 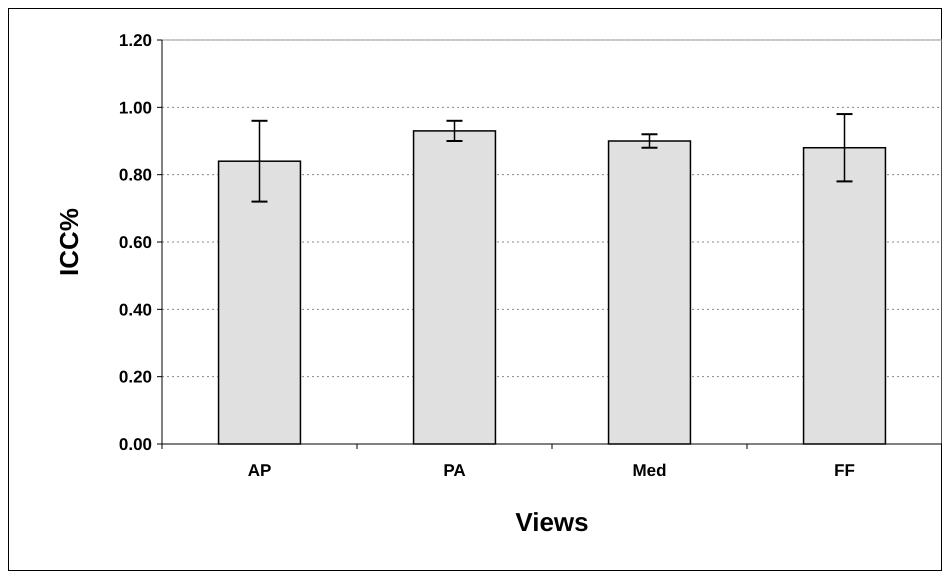 What do you see at coordinates (135, 444) in the screenshot?
I see `y-tick-label: 0.00` at bounding box center [135, 444].